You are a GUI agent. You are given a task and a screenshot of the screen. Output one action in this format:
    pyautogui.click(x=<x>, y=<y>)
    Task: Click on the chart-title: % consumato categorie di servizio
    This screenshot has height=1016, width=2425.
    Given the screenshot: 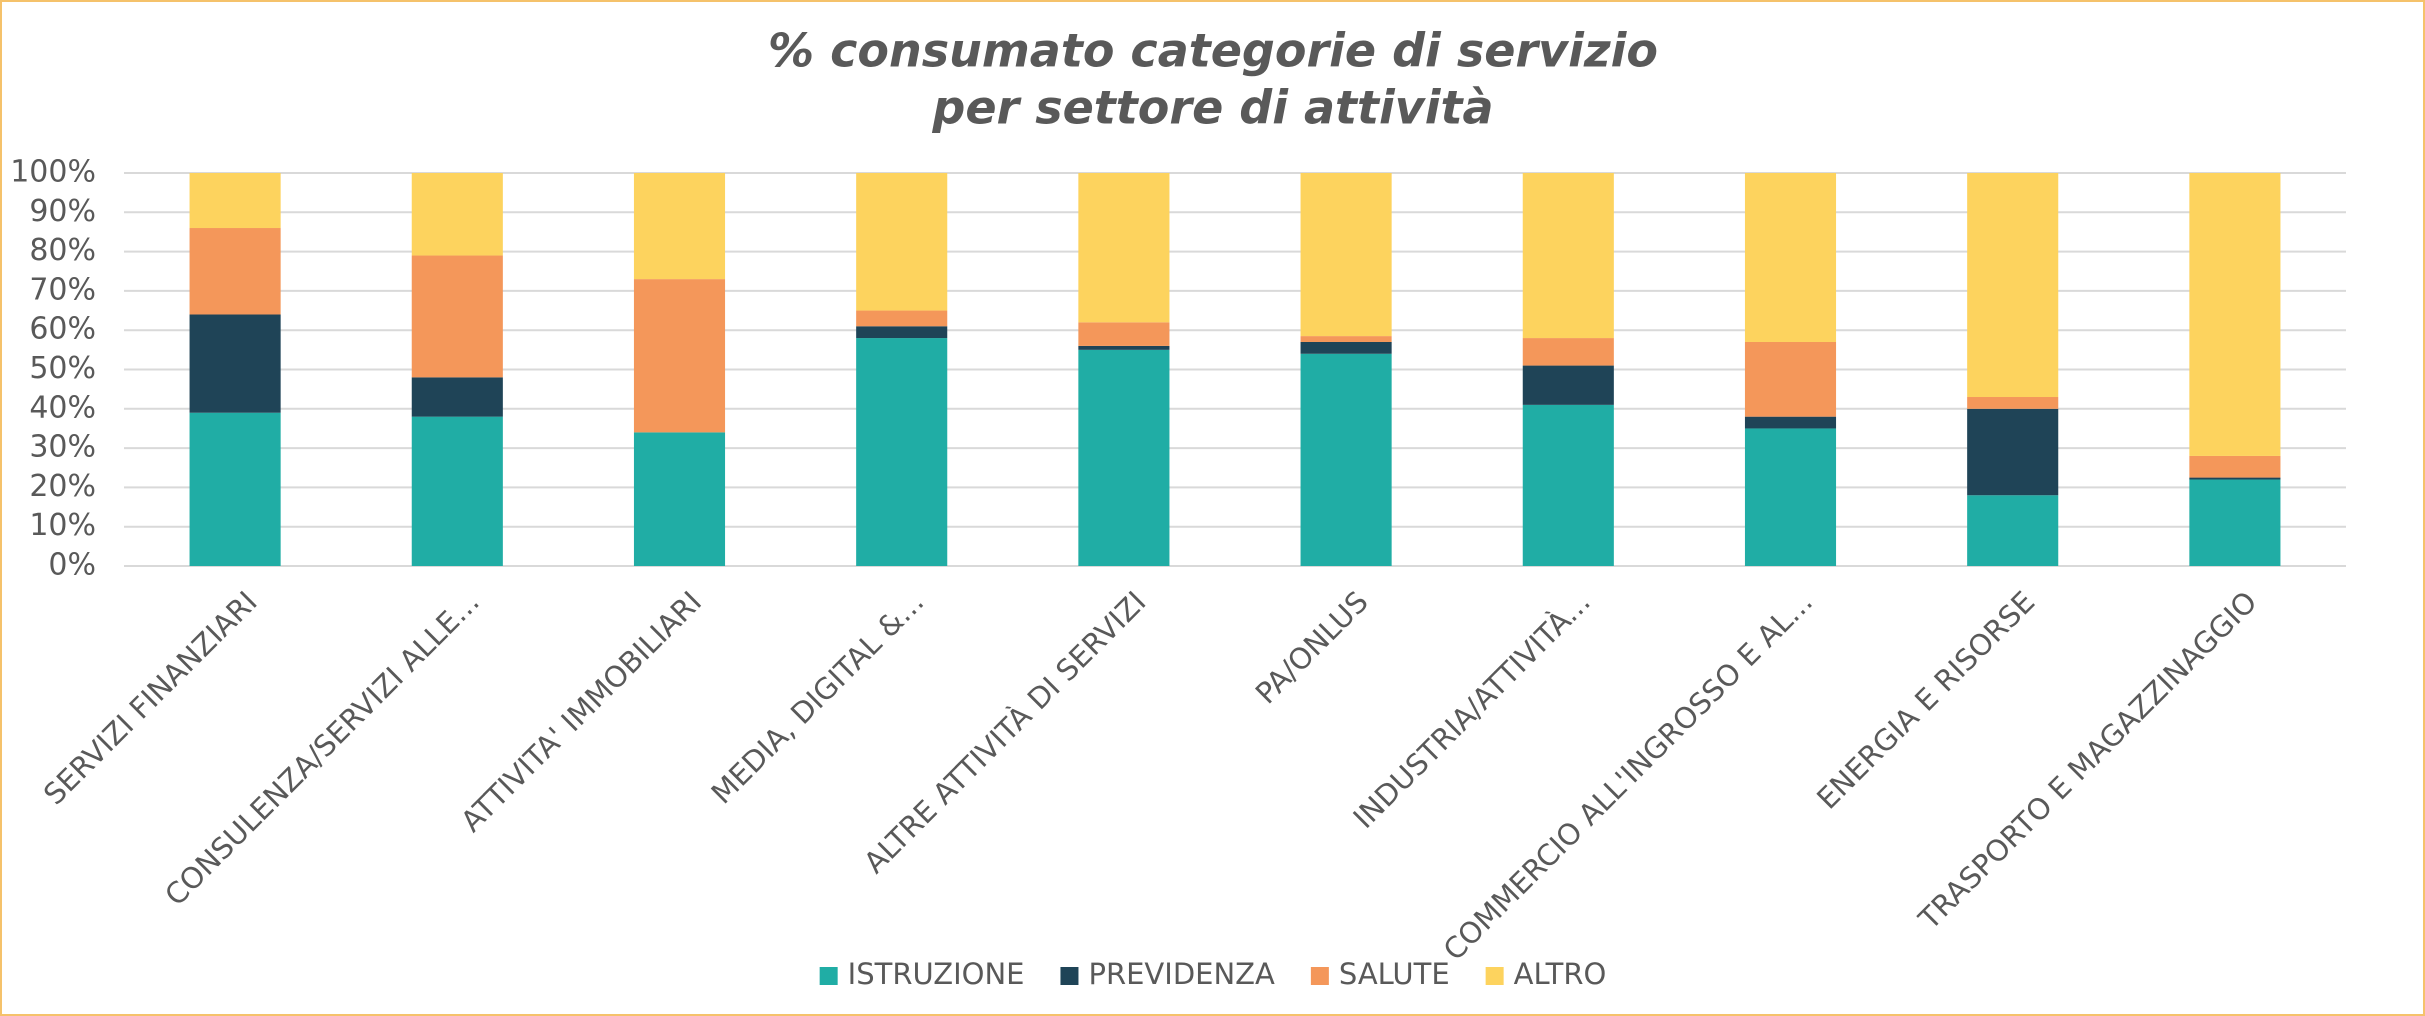 What is the action you would take?
    pyautogui.click(x=1213, y=51)
    